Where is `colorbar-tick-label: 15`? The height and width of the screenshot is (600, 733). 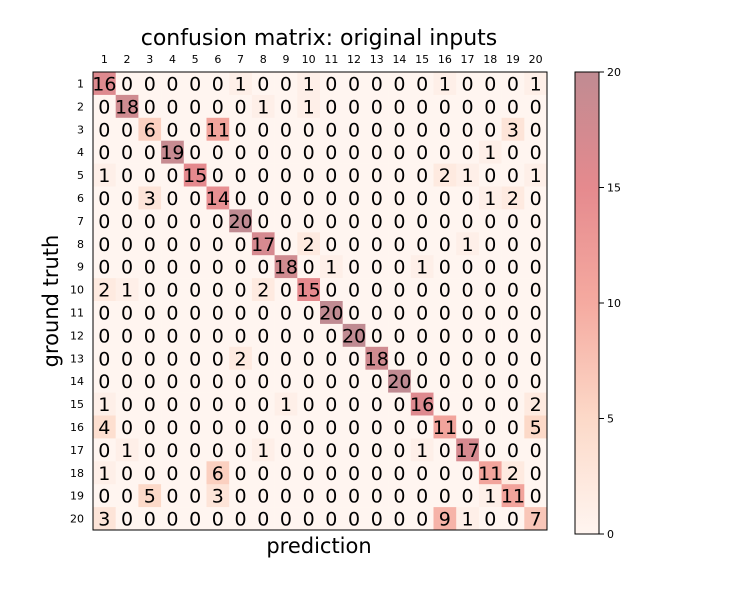
colorbar-tick-label: 15 is located at coordinates (614, 188).